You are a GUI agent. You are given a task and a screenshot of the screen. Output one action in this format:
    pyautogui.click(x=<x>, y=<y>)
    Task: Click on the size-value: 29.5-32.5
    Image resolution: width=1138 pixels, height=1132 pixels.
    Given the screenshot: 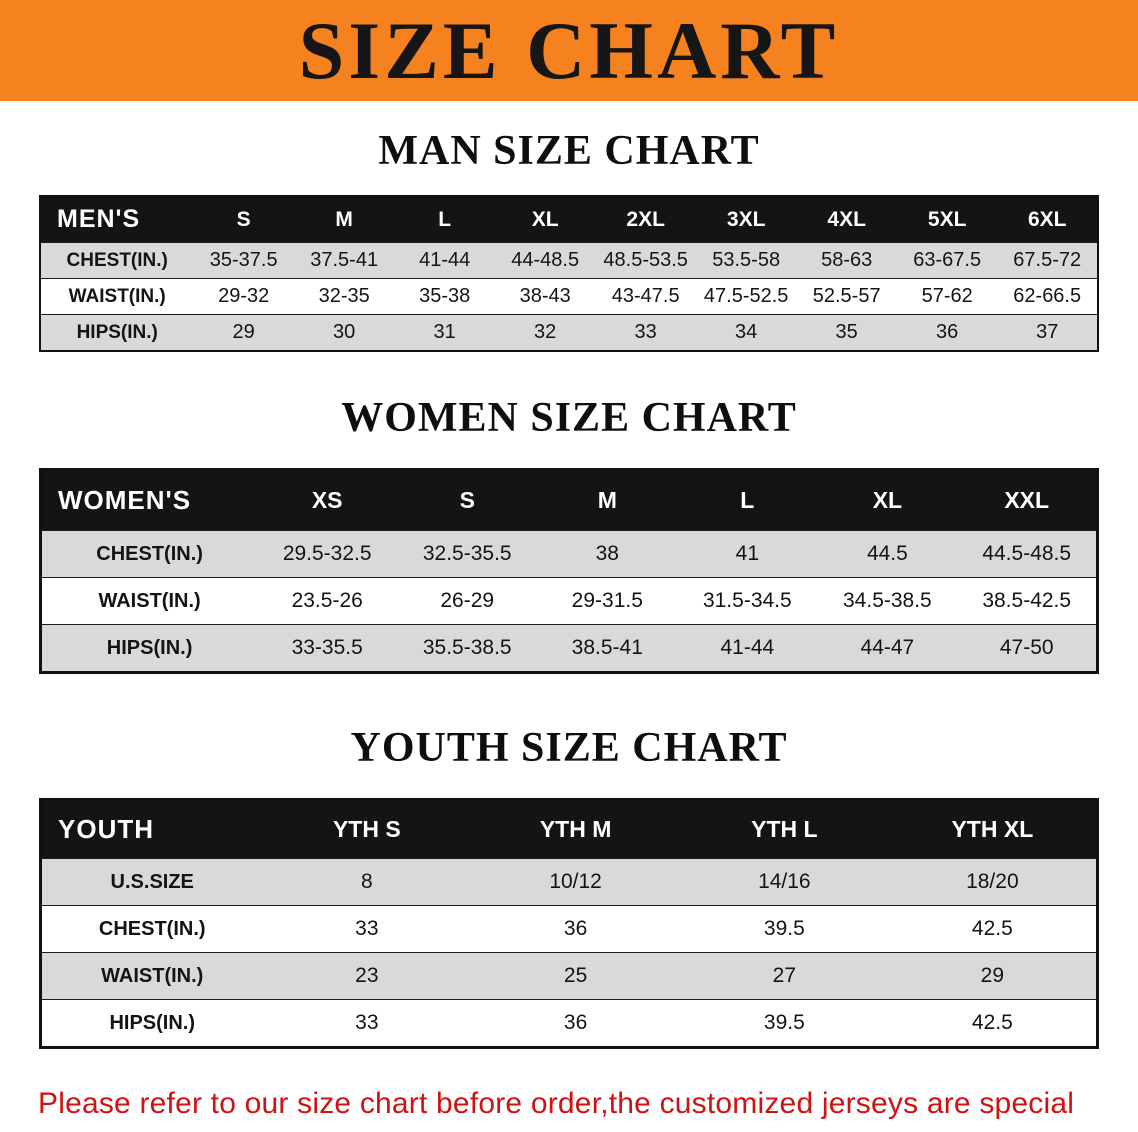 What is the action you would take?
    pyautogui.click(x=327, y=554)
    